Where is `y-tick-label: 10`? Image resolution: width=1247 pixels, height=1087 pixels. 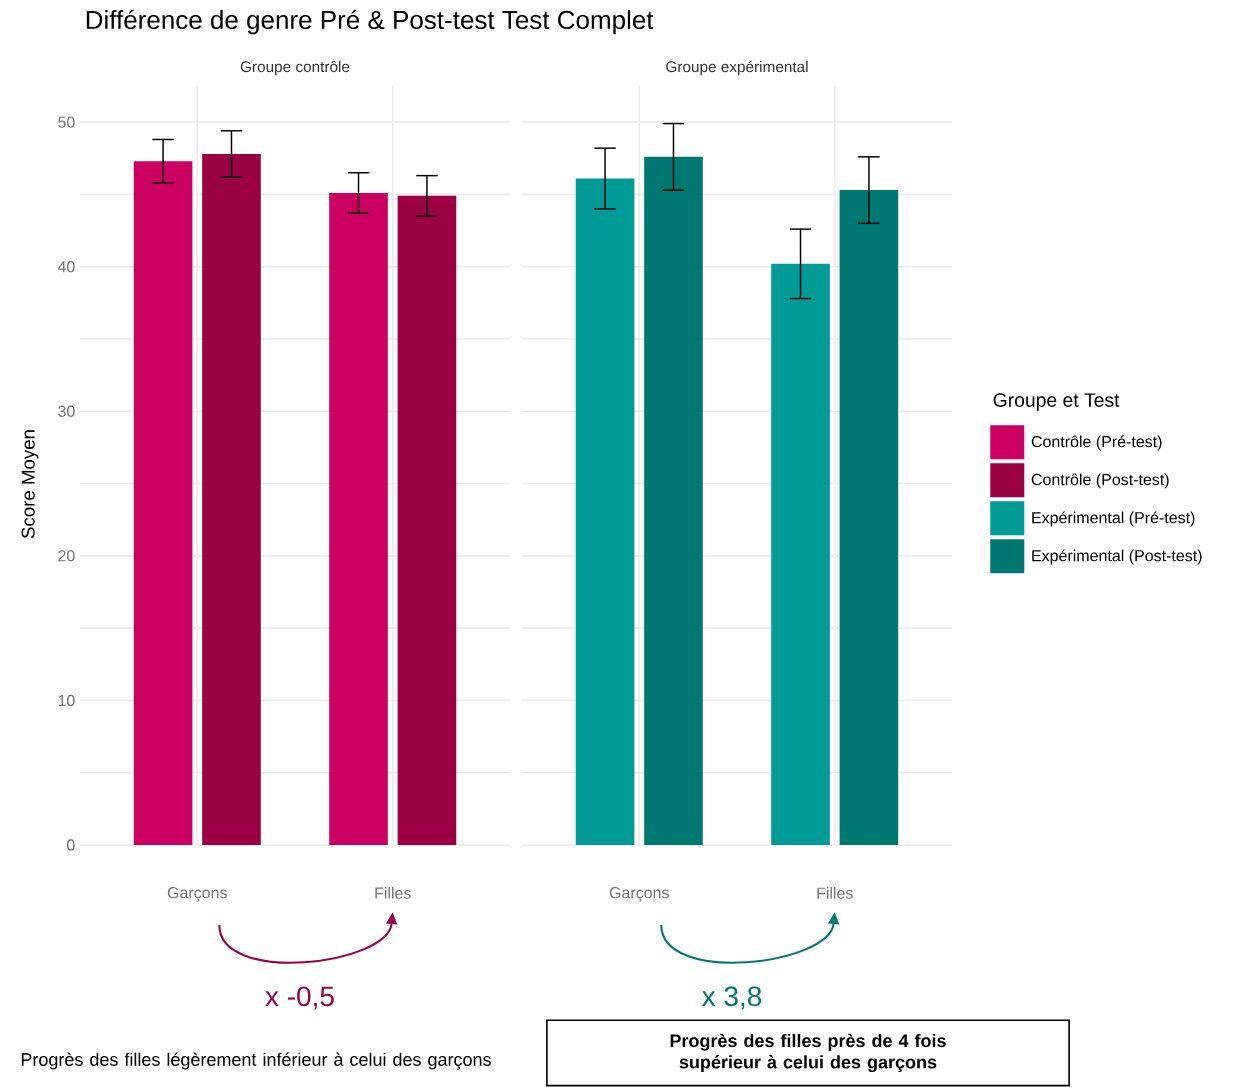
y-tick-label: 10 is located at coordinates (66, 700).